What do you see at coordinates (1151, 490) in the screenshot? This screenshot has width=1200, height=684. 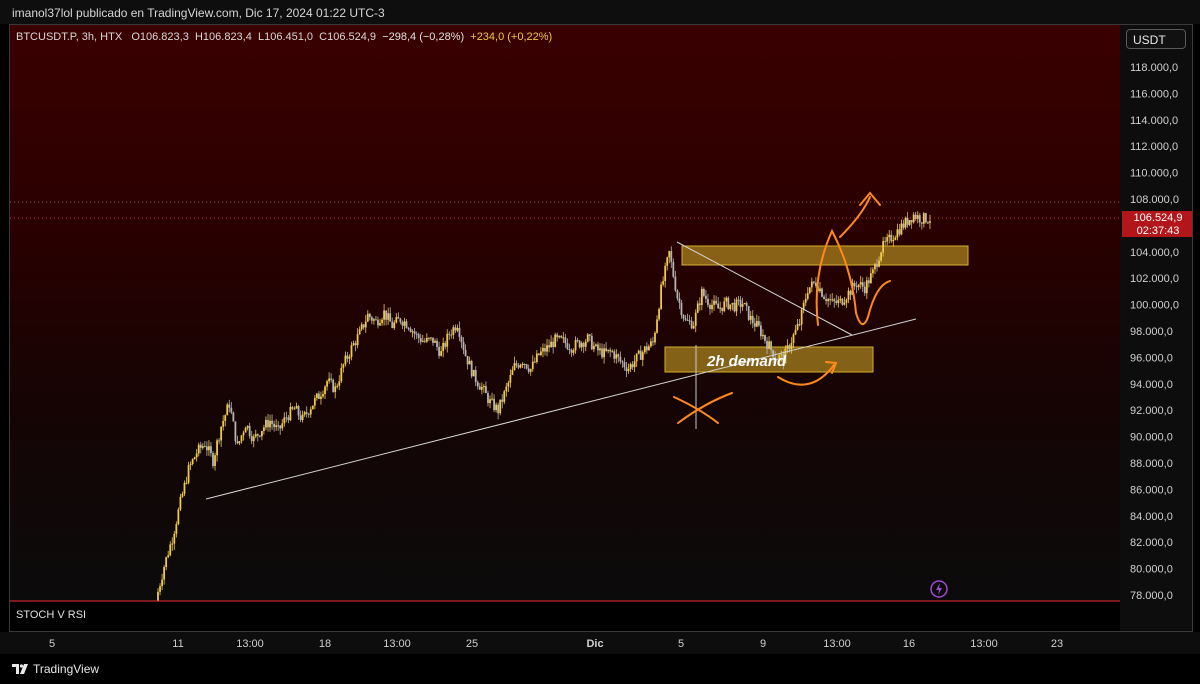 I see `price-tick: 86.000,0` at bounding box center [1151, 490].